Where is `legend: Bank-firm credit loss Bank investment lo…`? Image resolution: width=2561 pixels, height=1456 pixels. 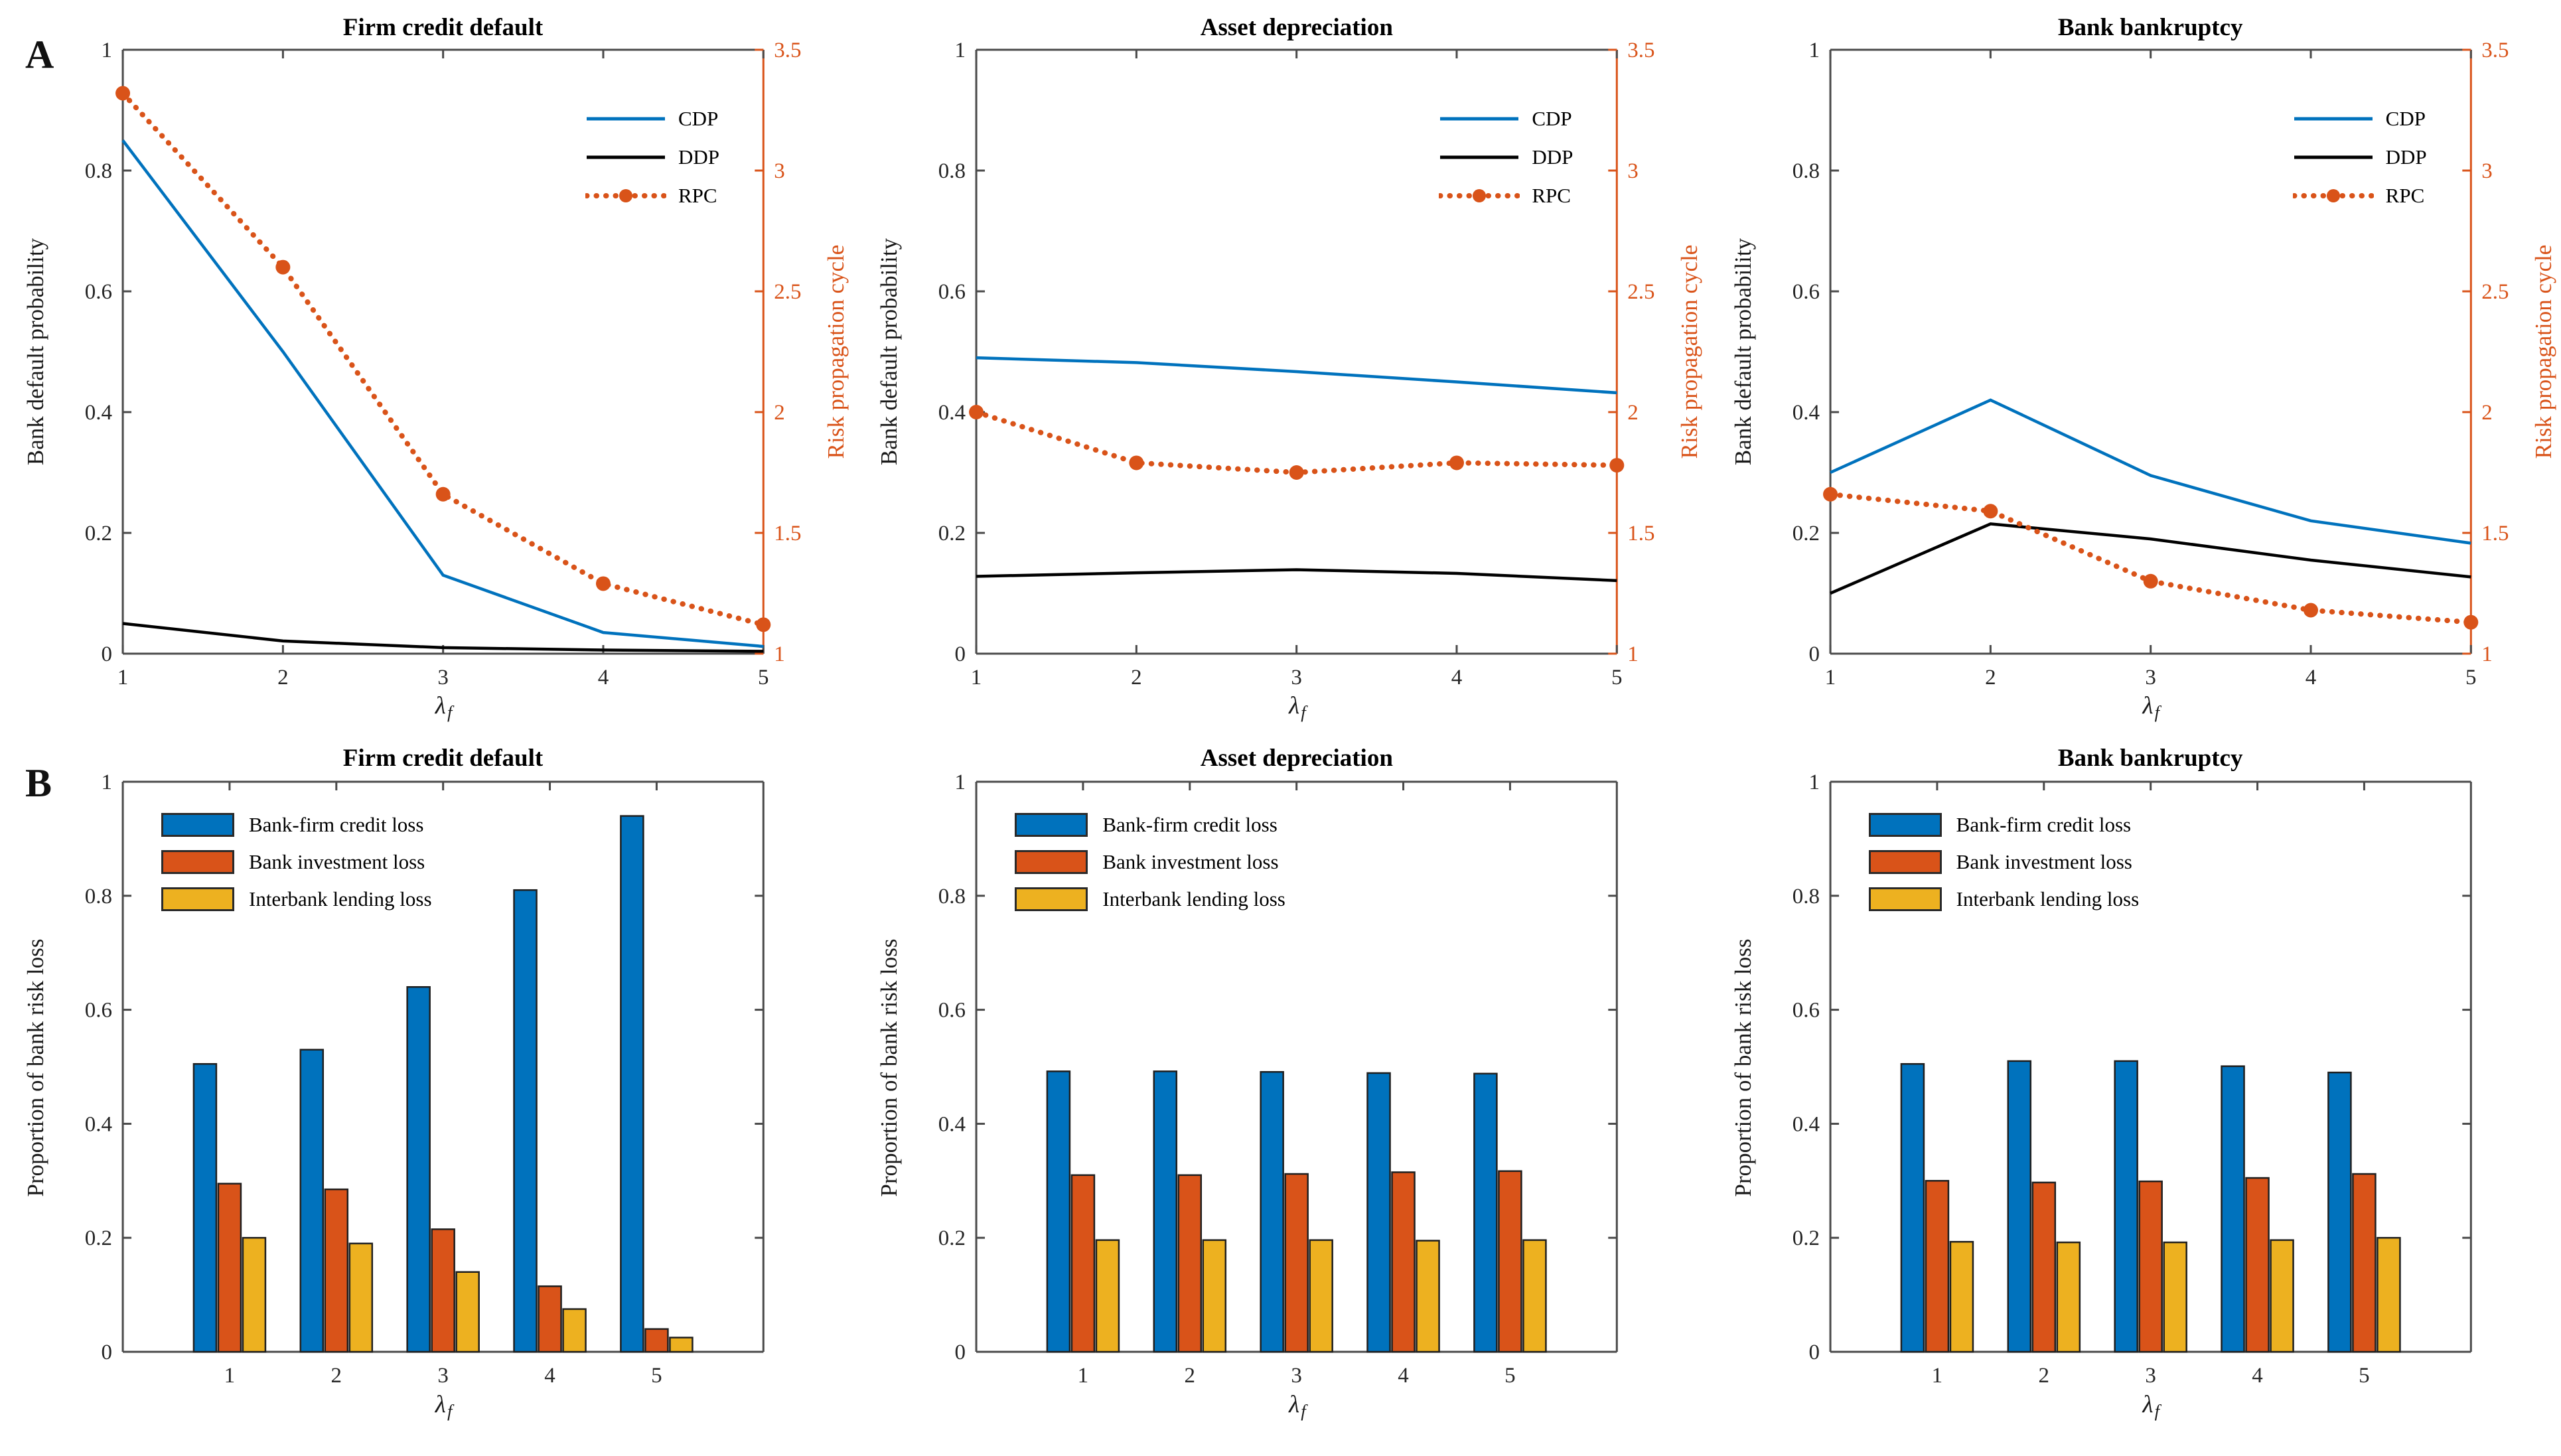
legend: Bank-firm credit loss Bank investment lo… is located at coordinates (1150, 862).